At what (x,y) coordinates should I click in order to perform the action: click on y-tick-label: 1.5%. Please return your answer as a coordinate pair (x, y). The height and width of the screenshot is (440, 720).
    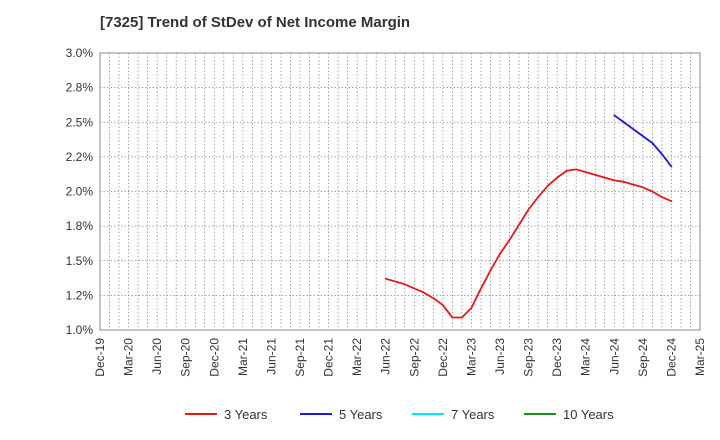
    Looking at the image, I should click on (80, 261).